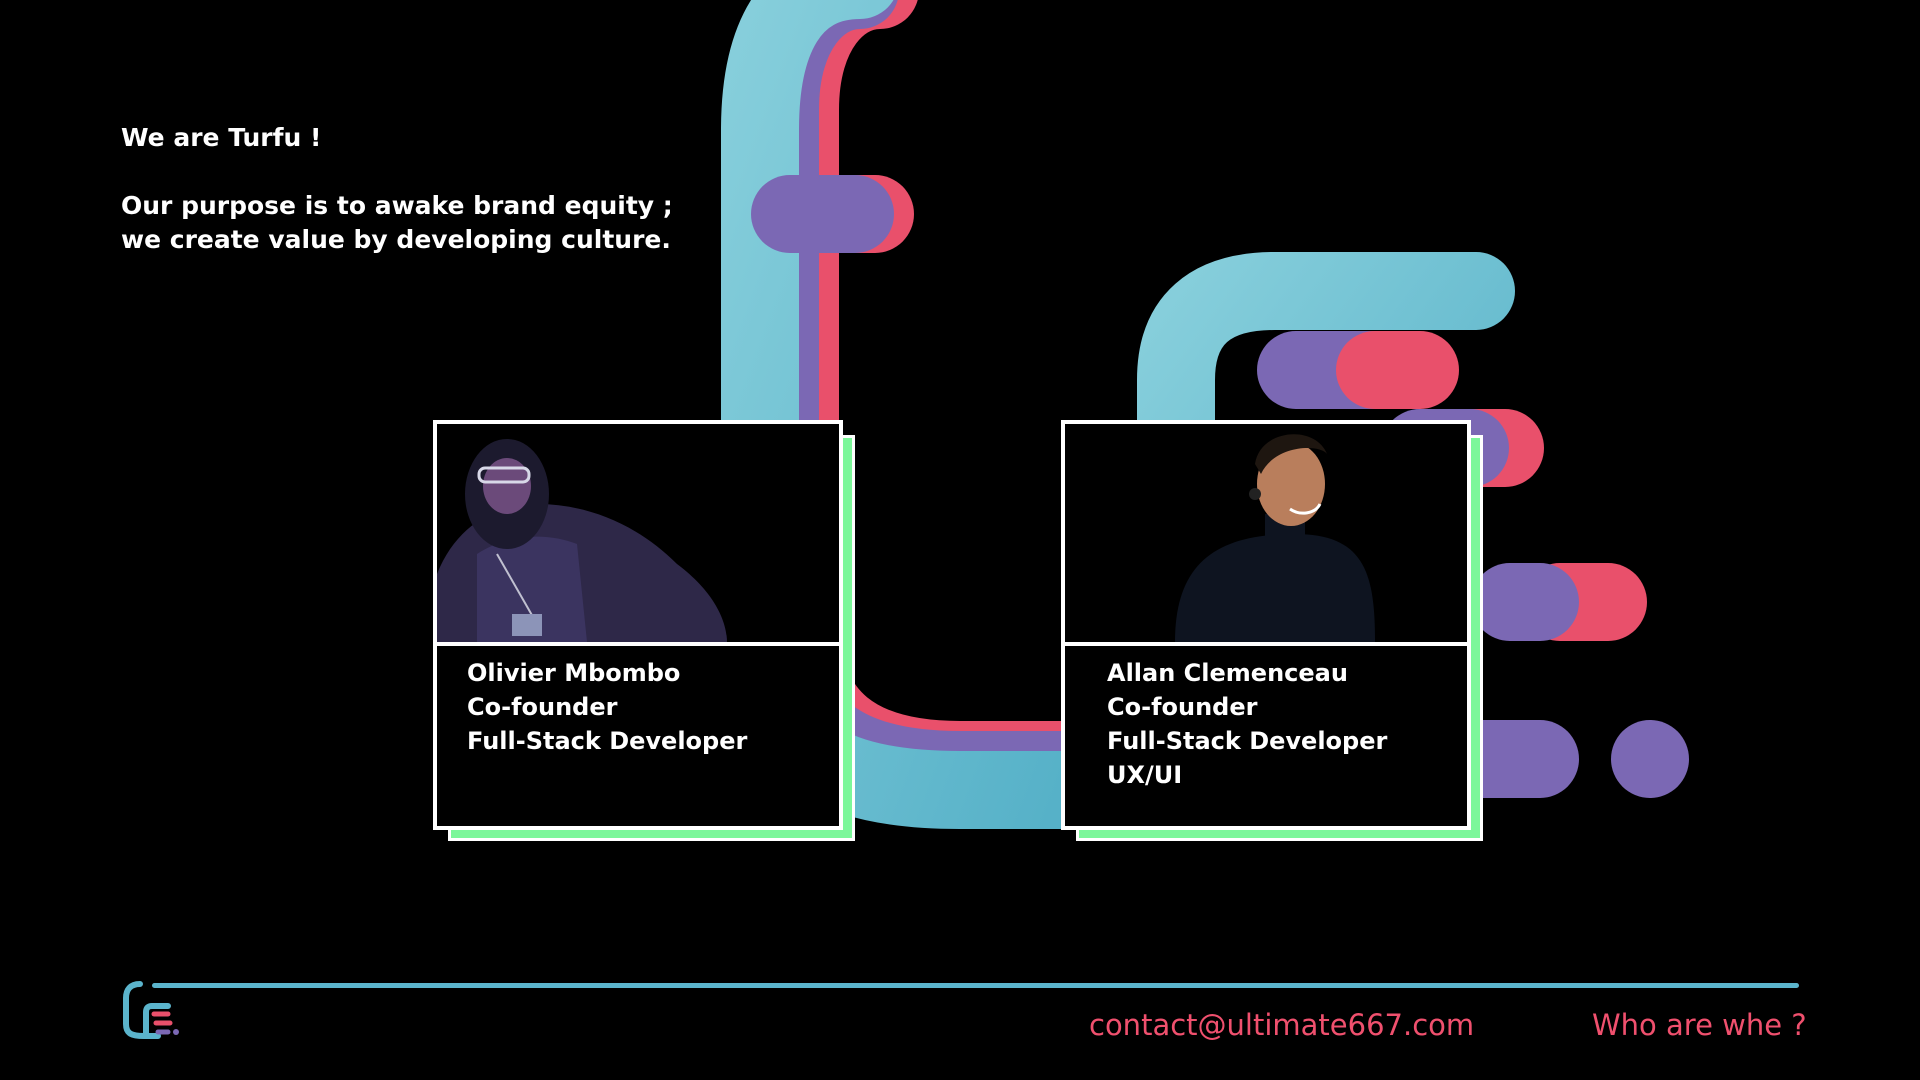  What do you see at coordinates (1145, 775) in the screenshot?
I see `member-extra: UX/UI` at bounding box center [1145, 775].